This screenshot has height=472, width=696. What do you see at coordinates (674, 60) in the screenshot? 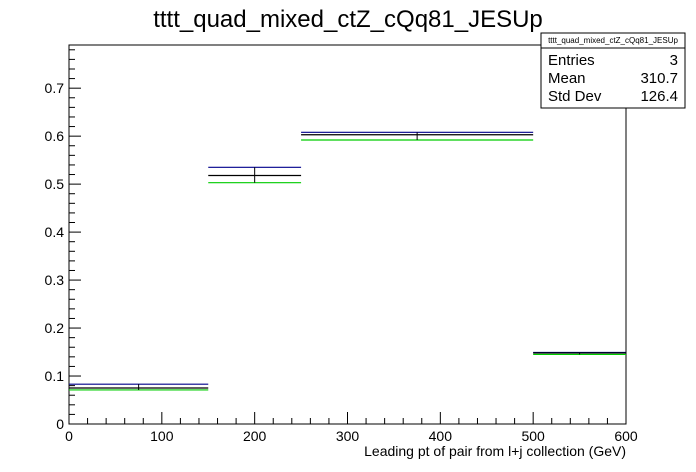
I see `stats-entries-value: 3` at bounding box center [674, 60].